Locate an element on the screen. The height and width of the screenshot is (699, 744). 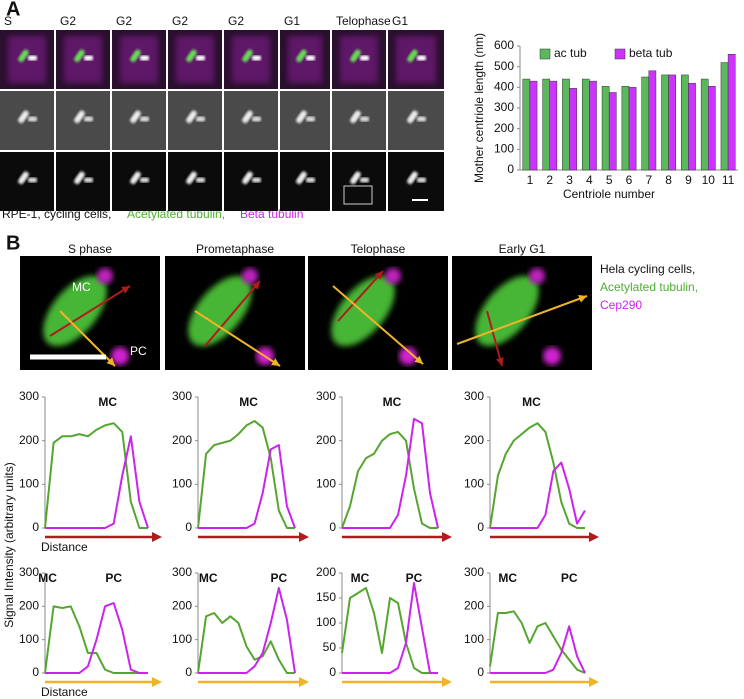
x-tick-label: 1 is located at coordinates (530, 180).